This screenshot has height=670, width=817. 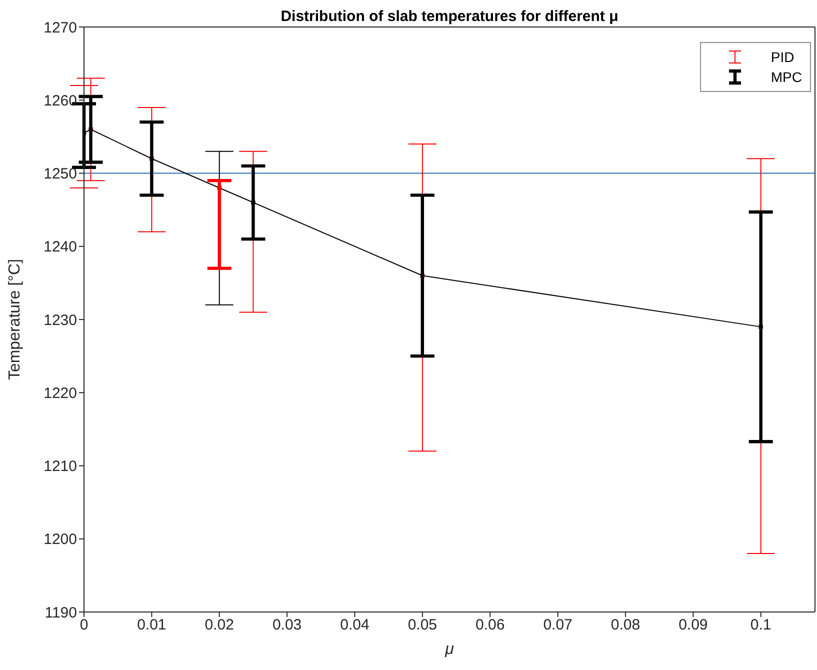 What do you see at coordinates (151, 625) in the screenshot?
I see `x-tick-label: 0.01` at bounding box center [151, 625].